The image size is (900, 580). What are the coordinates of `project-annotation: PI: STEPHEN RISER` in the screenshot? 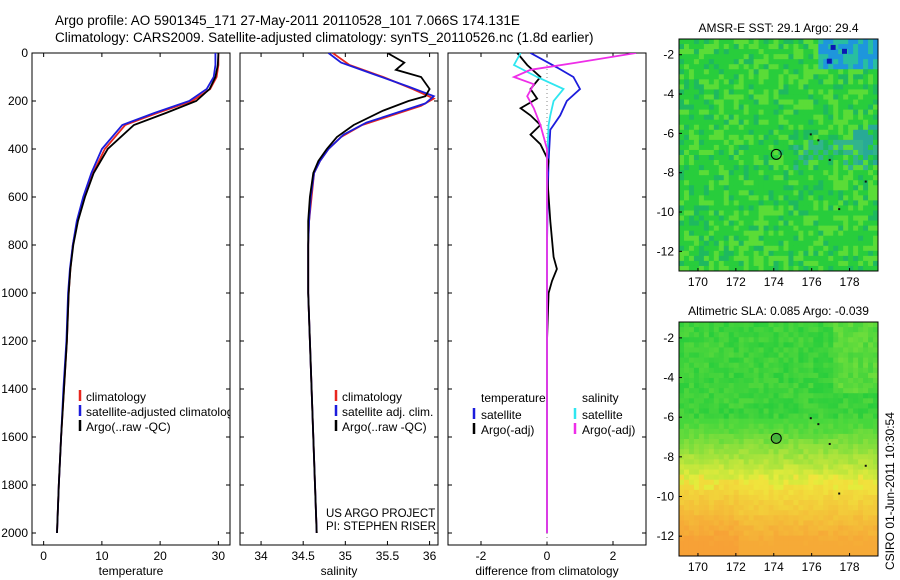 It's located at (381, 527).